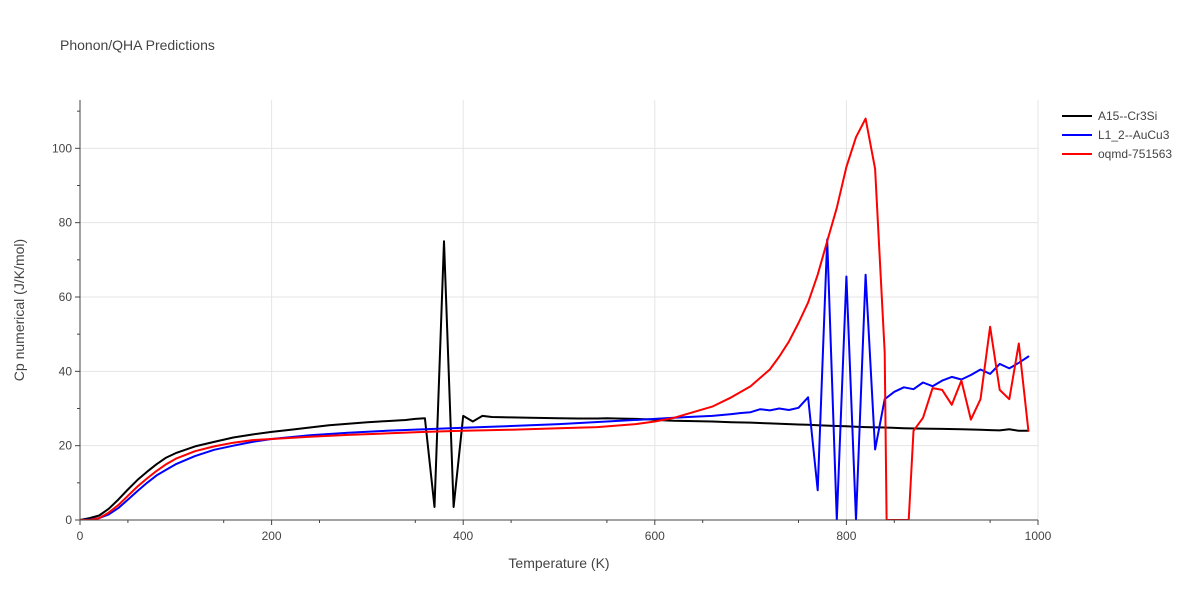 The width and height of the screenshot is (1200, 600). I want to click on x-tick-label: 200, so click(272, 536).